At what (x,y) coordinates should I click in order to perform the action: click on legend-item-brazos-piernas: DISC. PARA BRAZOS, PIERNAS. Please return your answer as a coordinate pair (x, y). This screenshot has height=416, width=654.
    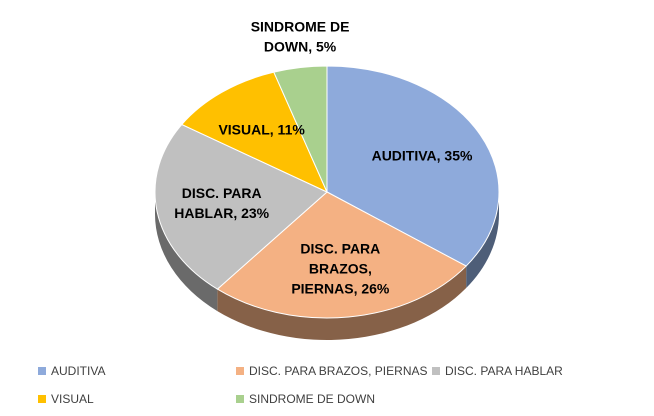
    Looking at the image, I should click on (332, 371).